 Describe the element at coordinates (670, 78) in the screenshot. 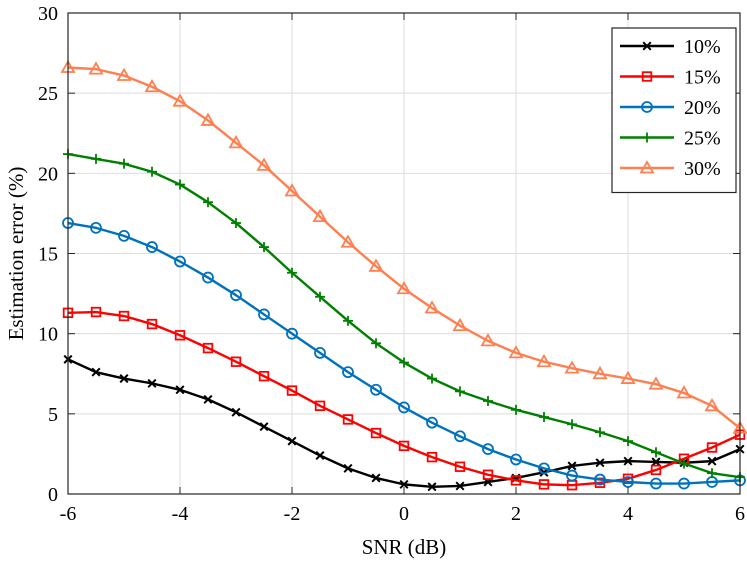

I see `legend-item-15: 15%` at that location.